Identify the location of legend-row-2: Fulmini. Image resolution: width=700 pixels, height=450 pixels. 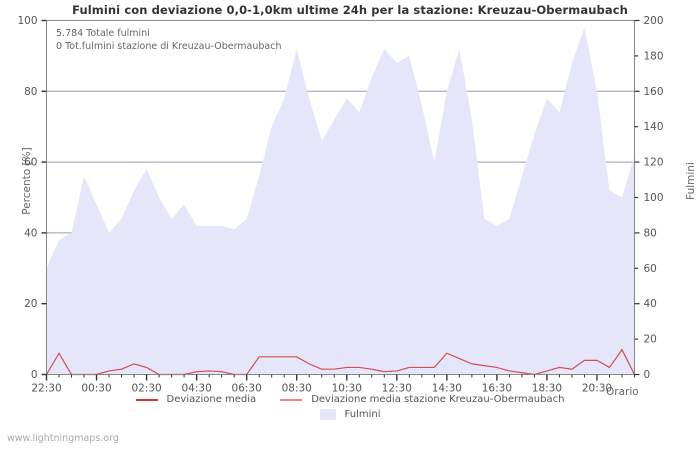
(350, 414).